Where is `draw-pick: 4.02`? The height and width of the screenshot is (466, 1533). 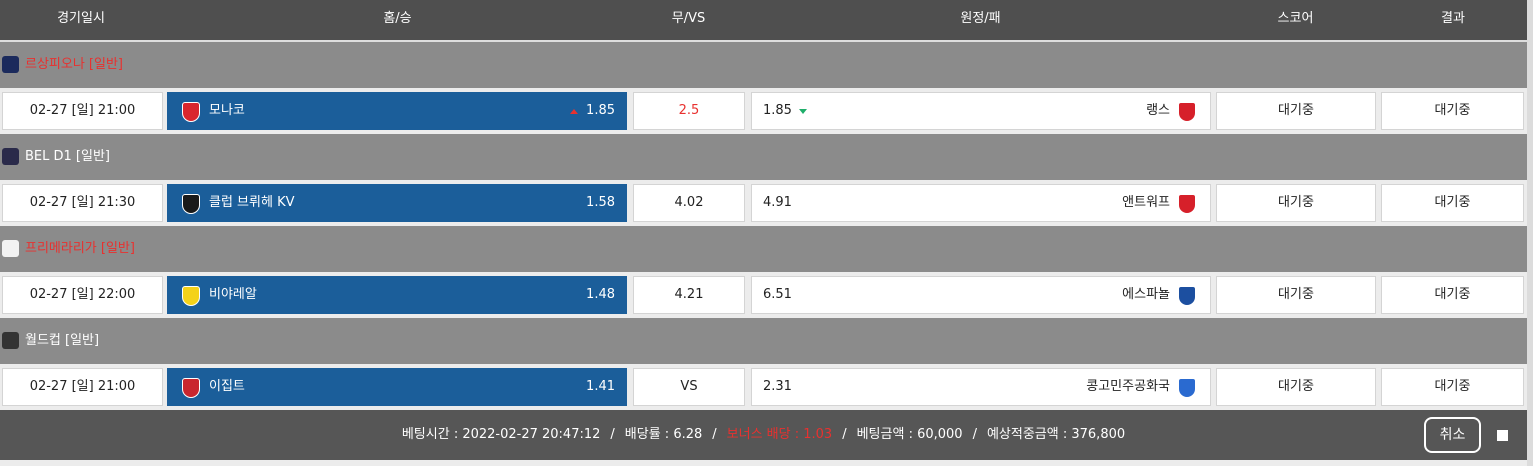
draw-pick: 4.02 is located at coordinates (689, 203).